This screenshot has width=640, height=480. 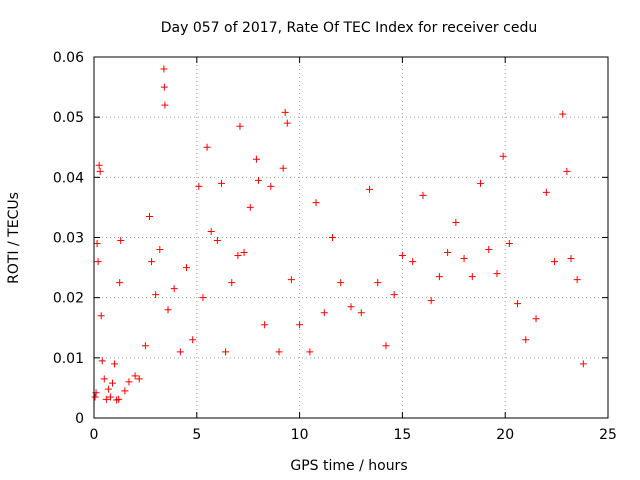 What do you see at coordinates (196, 435) in the screenshot?
I see `x-tick-label: 5` at bounding box center [196, 435].